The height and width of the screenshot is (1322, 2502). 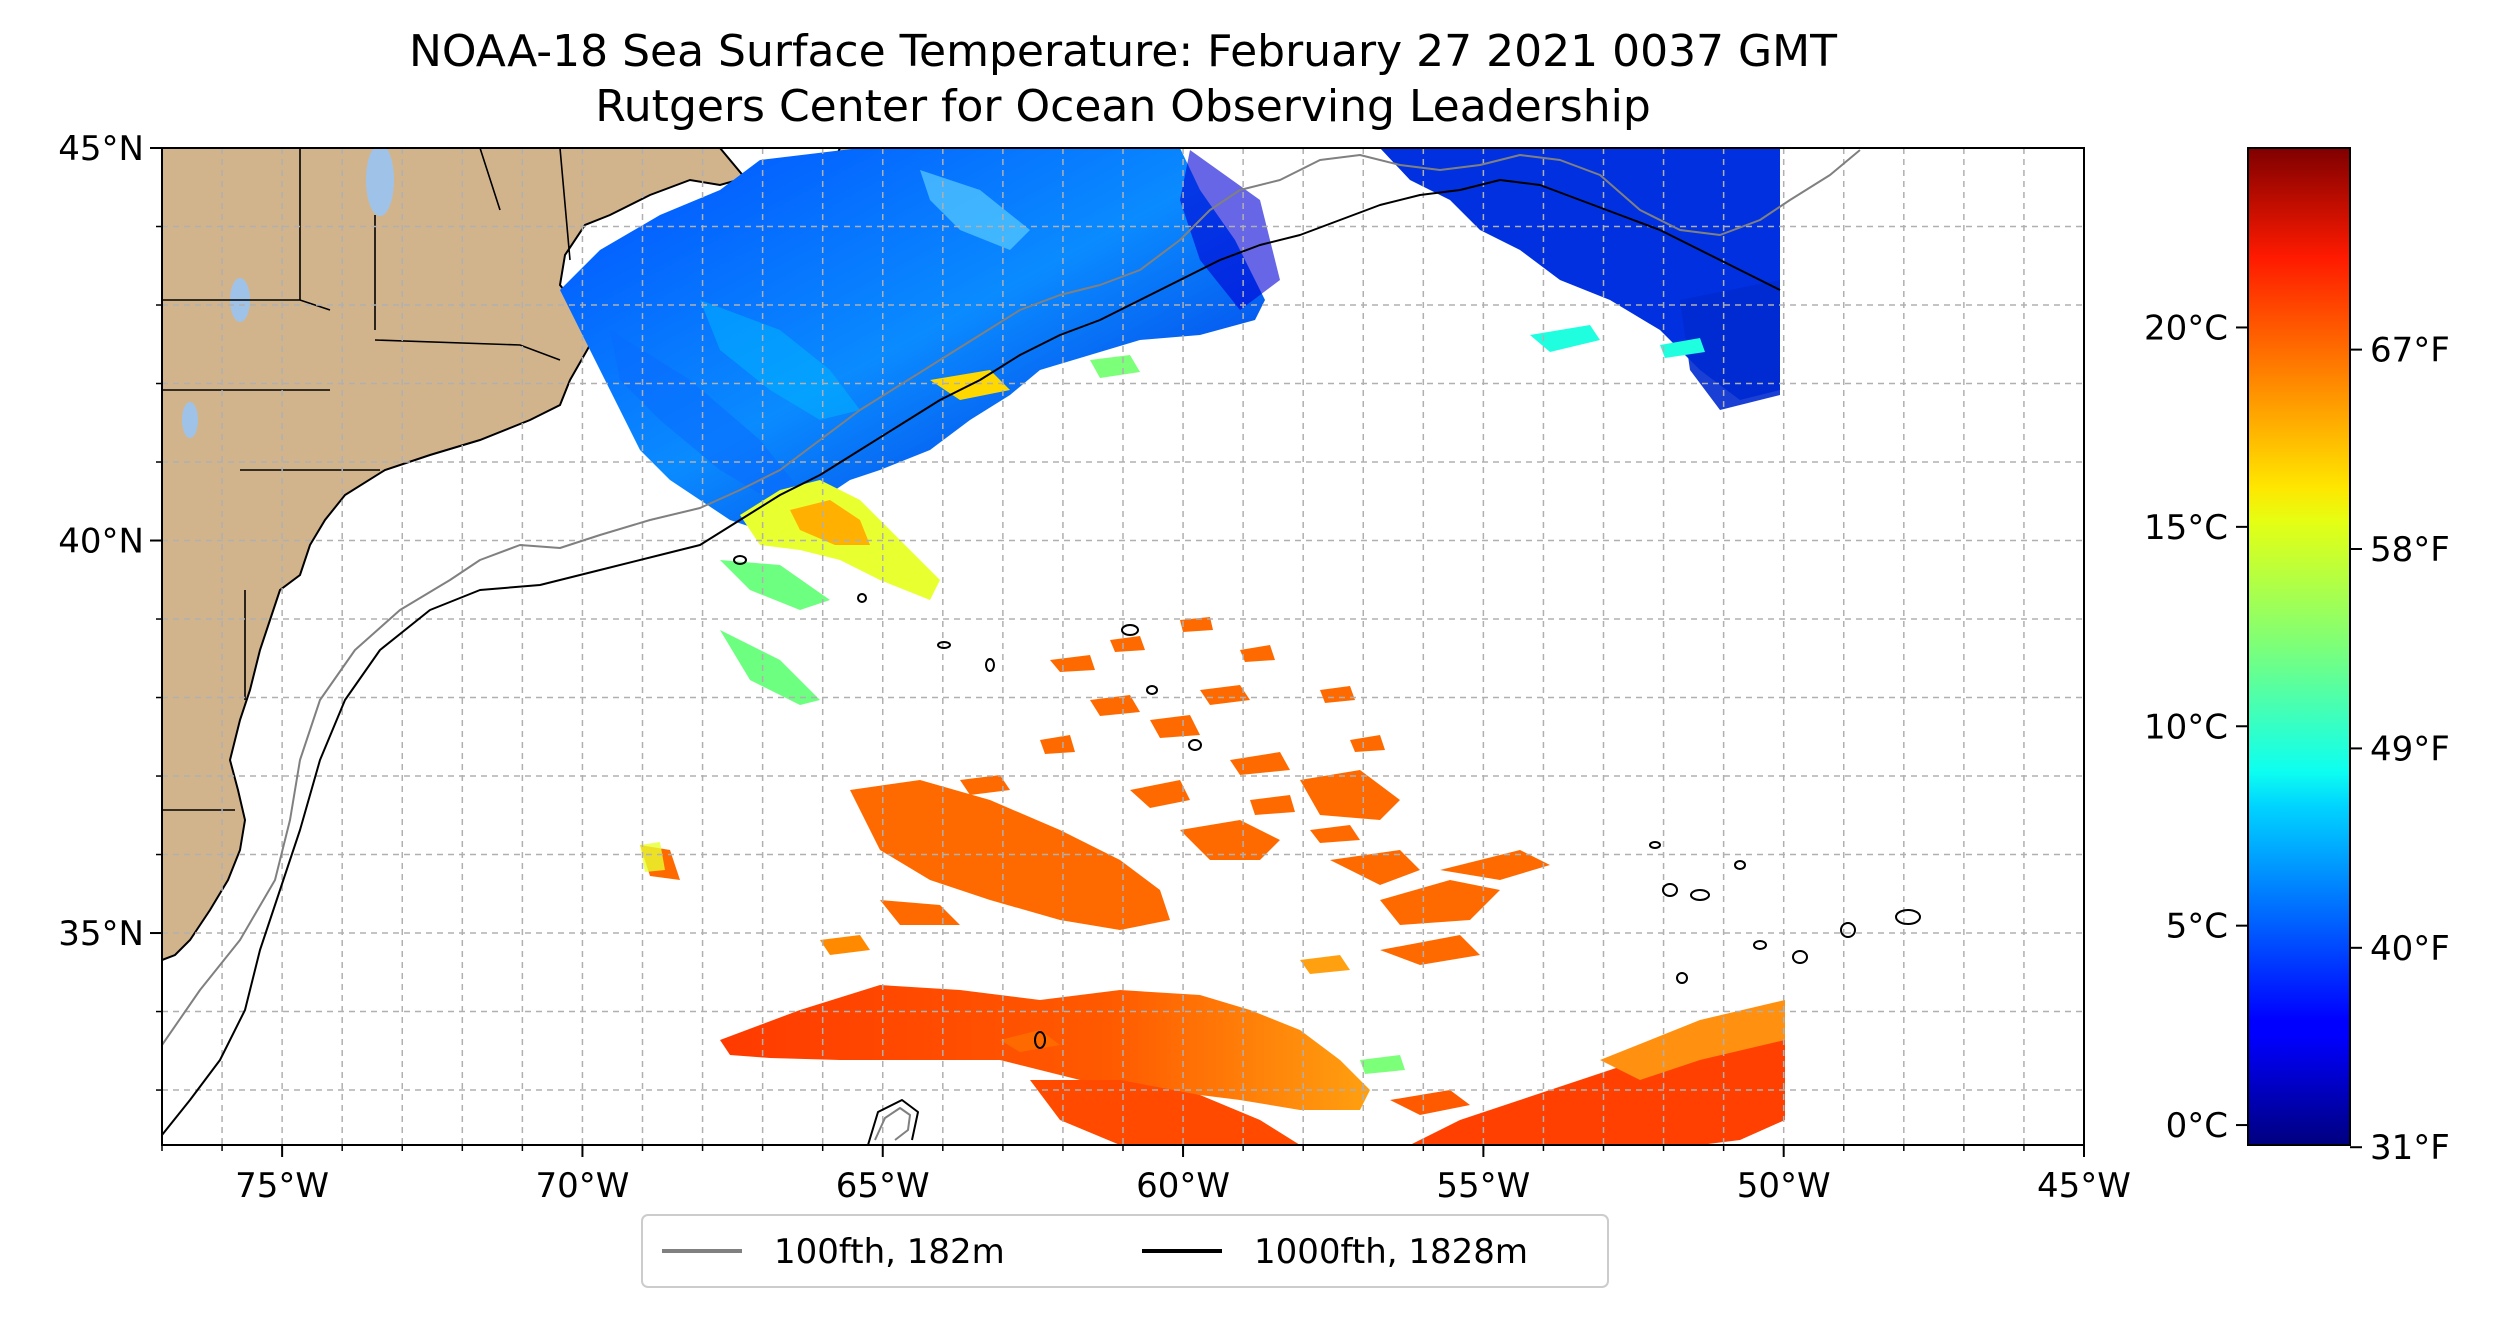 What do you see at coordinates (582, 1186) in the screenshot?
I see `lon-tick-label: 70°W` at bounding box center [582, 1186].